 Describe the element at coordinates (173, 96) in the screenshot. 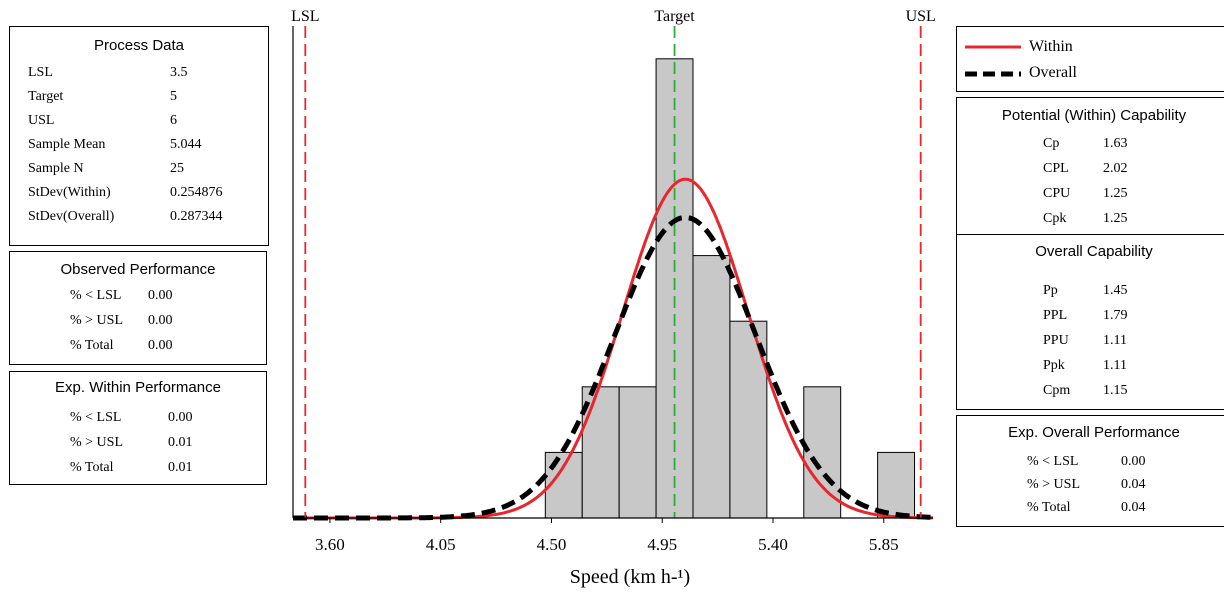

I see `process-data-row-value: 5` at that location.